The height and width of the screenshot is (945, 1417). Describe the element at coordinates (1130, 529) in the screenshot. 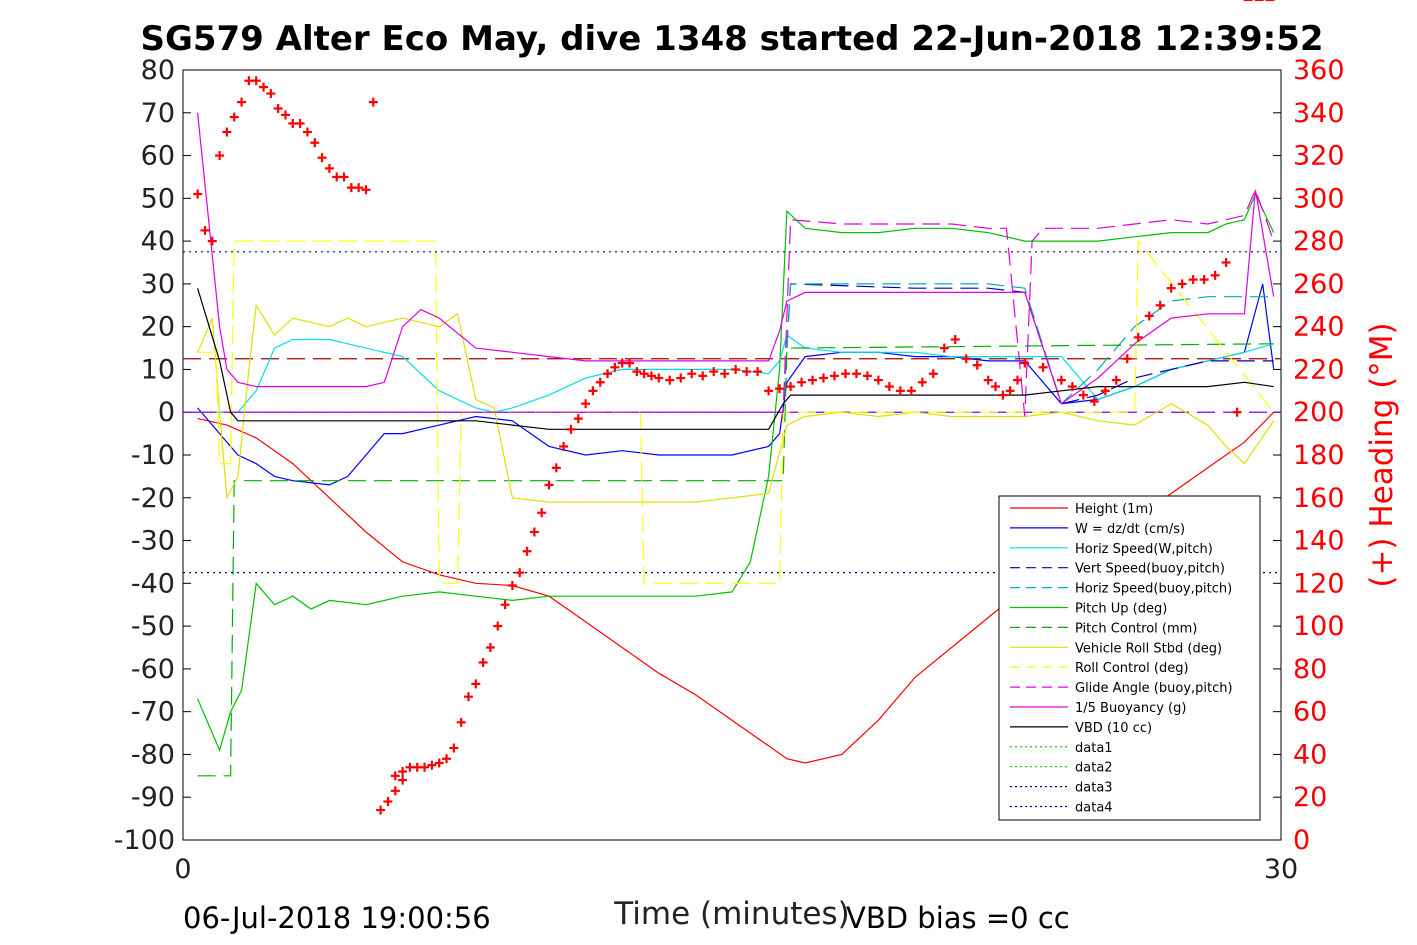

I see `legend-label: W = dz/dt (cm/s)` at that location.